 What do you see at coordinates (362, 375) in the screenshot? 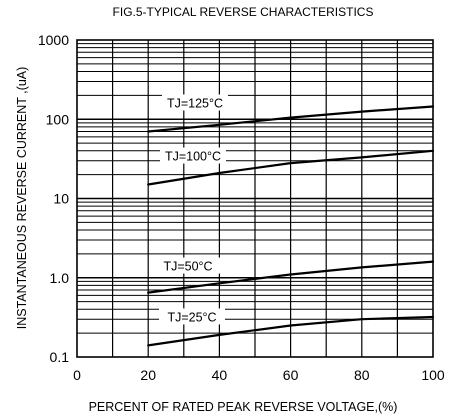
I see `x-tick-label: 80` at bounding box center [362, 375].